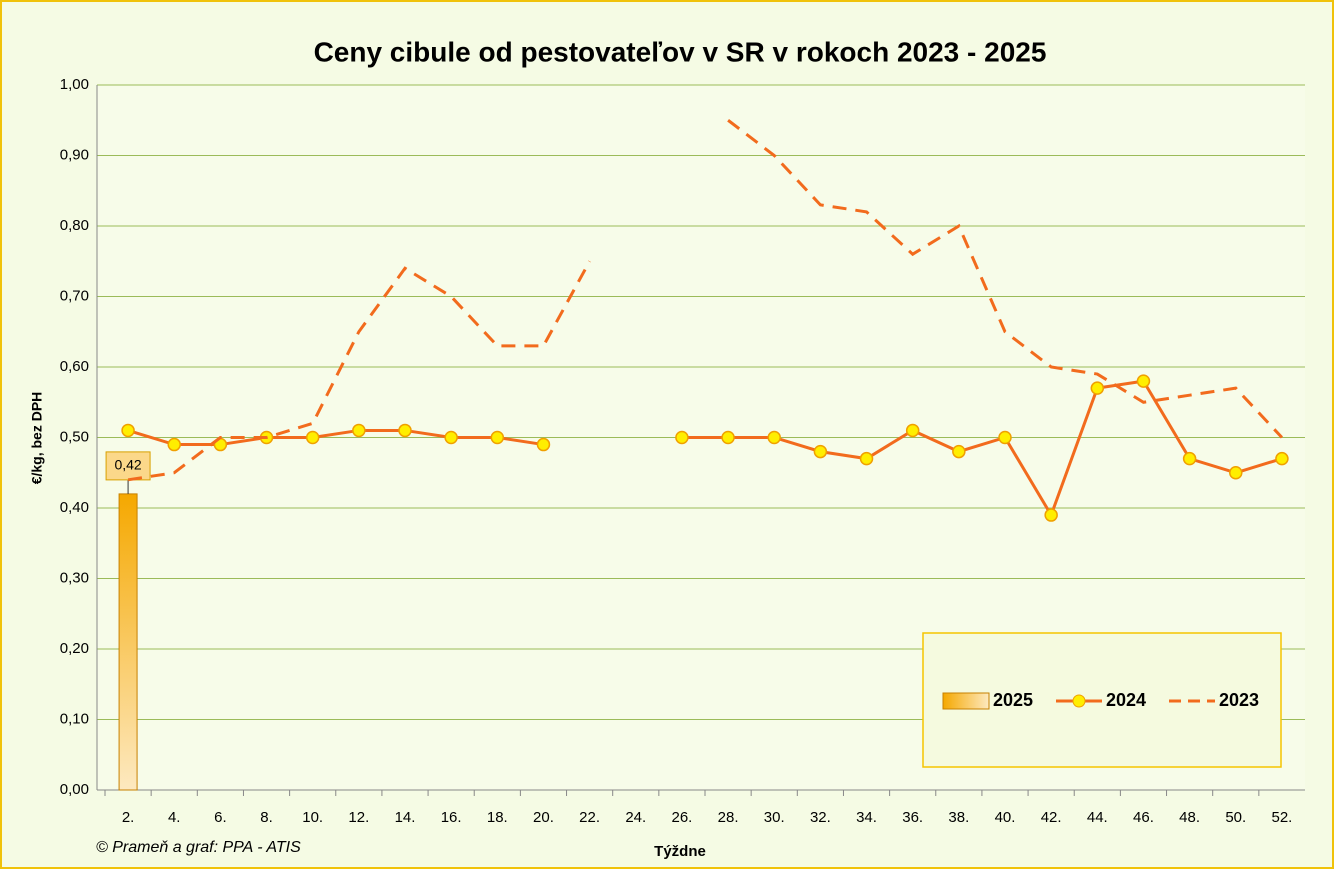 The width and height of the screenshot is (1335, 869). Describe the element at coordinates (1143, 817) in the screenshot. I see `x-tick-label: 46.` at that location.